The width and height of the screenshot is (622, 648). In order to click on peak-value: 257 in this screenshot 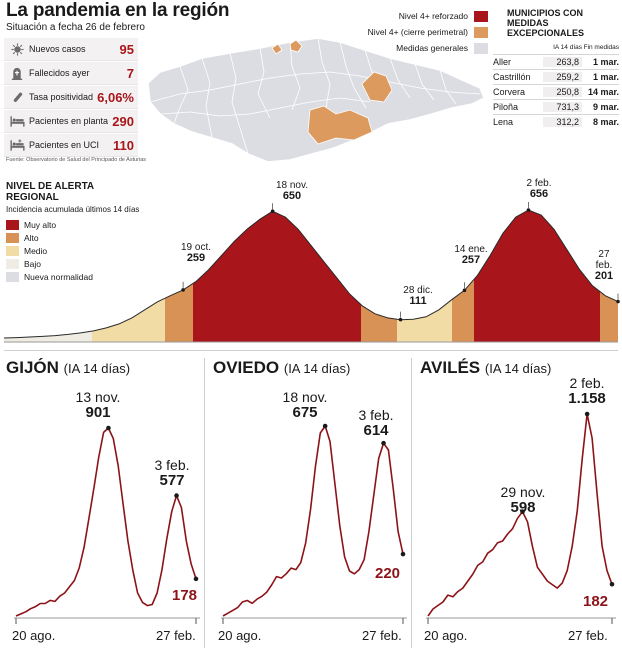, I will do `click(471, 260)`.